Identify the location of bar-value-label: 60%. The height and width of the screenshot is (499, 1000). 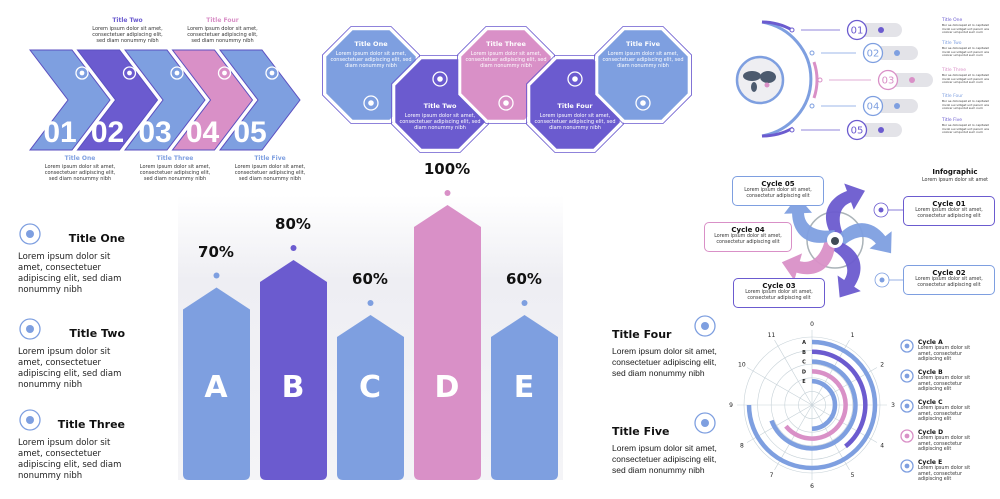
(524, 279).